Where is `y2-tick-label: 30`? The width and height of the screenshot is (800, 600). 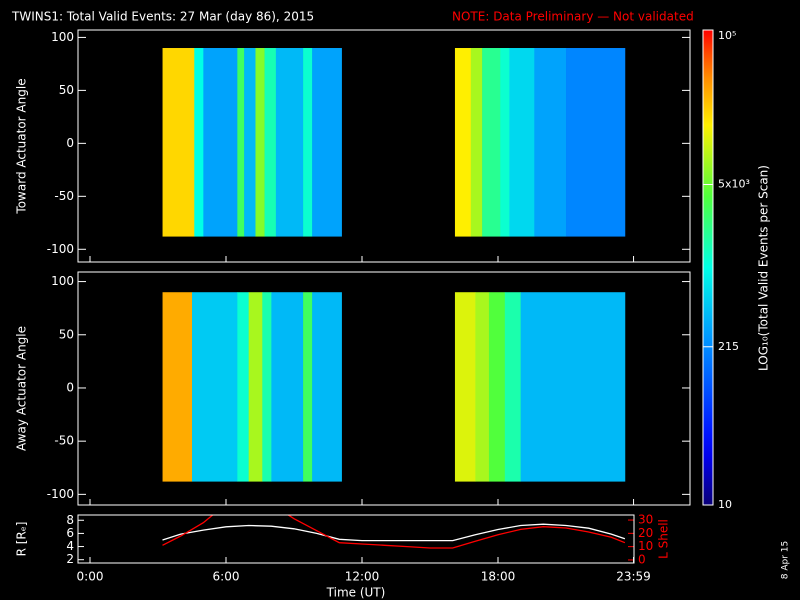 y2-tick-label: 30 is located at coordinates (645, 520).